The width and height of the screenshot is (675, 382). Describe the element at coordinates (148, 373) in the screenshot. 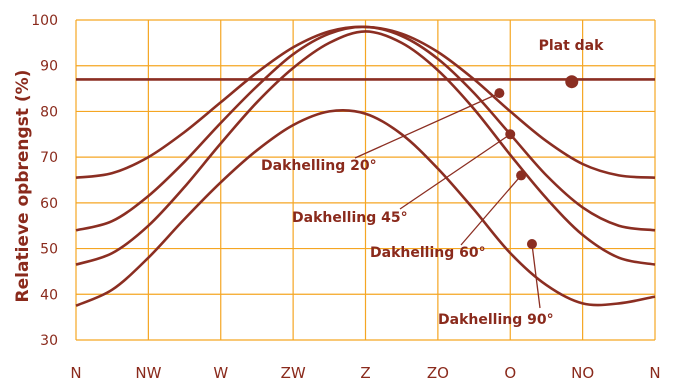

I see `x-tick-label: NW` at that location.